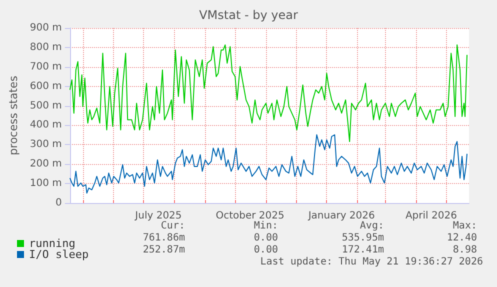 This screenshot has height=287, width=497. Describe the element at coordinates (46, 86) in the screenshot. I see `y-tick-label: 600 m` at that location.